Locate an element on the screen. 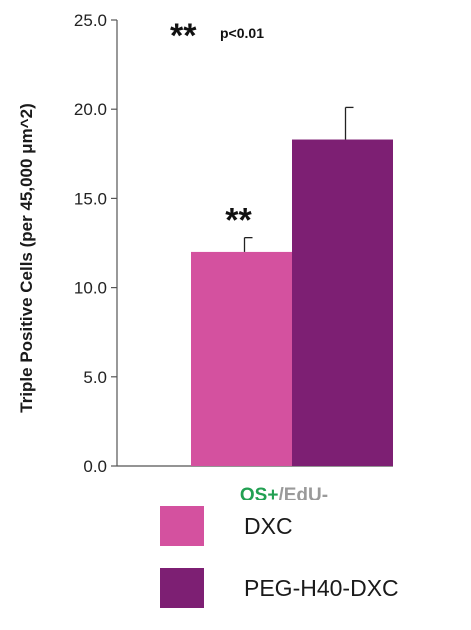  y-tick-label: 20.0 is located at coordinates (90, 109).